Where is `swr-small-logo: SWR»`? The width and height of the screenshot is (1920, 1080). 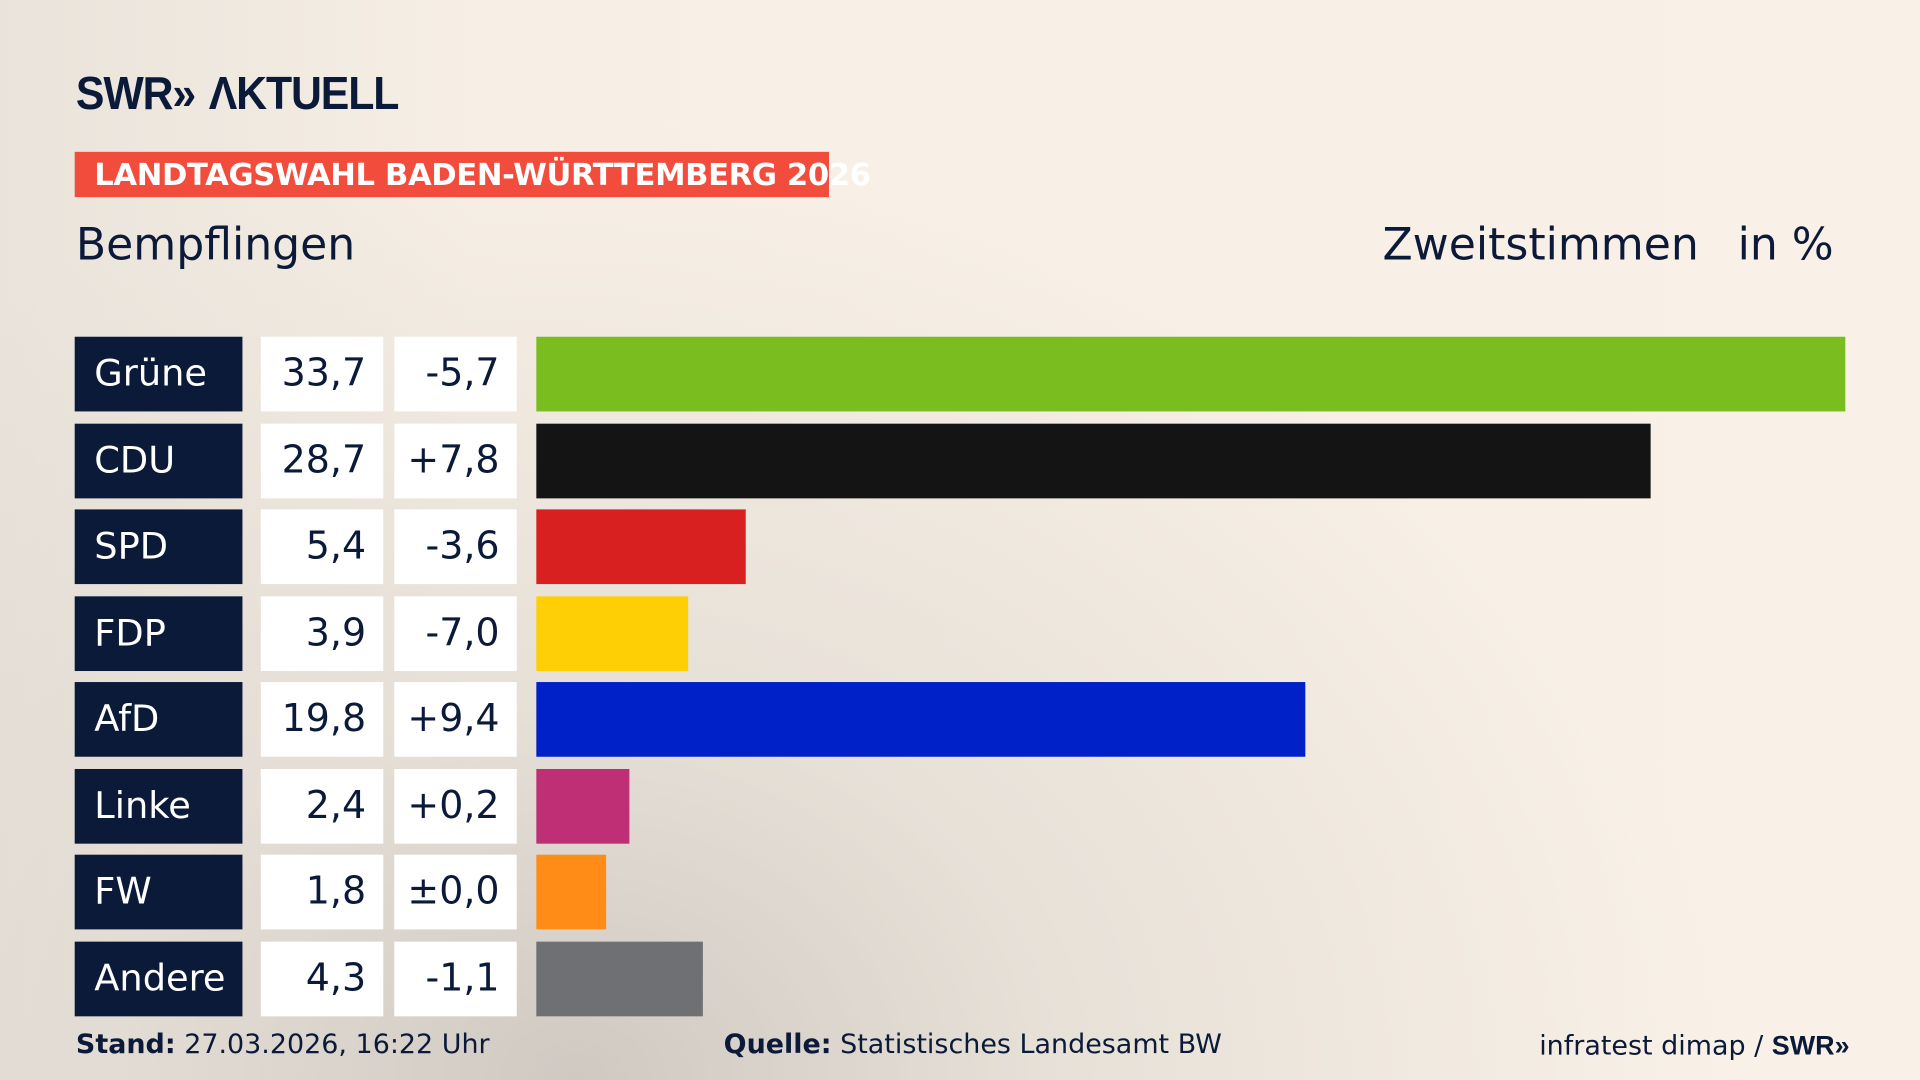 swr-small-logo: SWR» is located at coordinates (1810, 1045).